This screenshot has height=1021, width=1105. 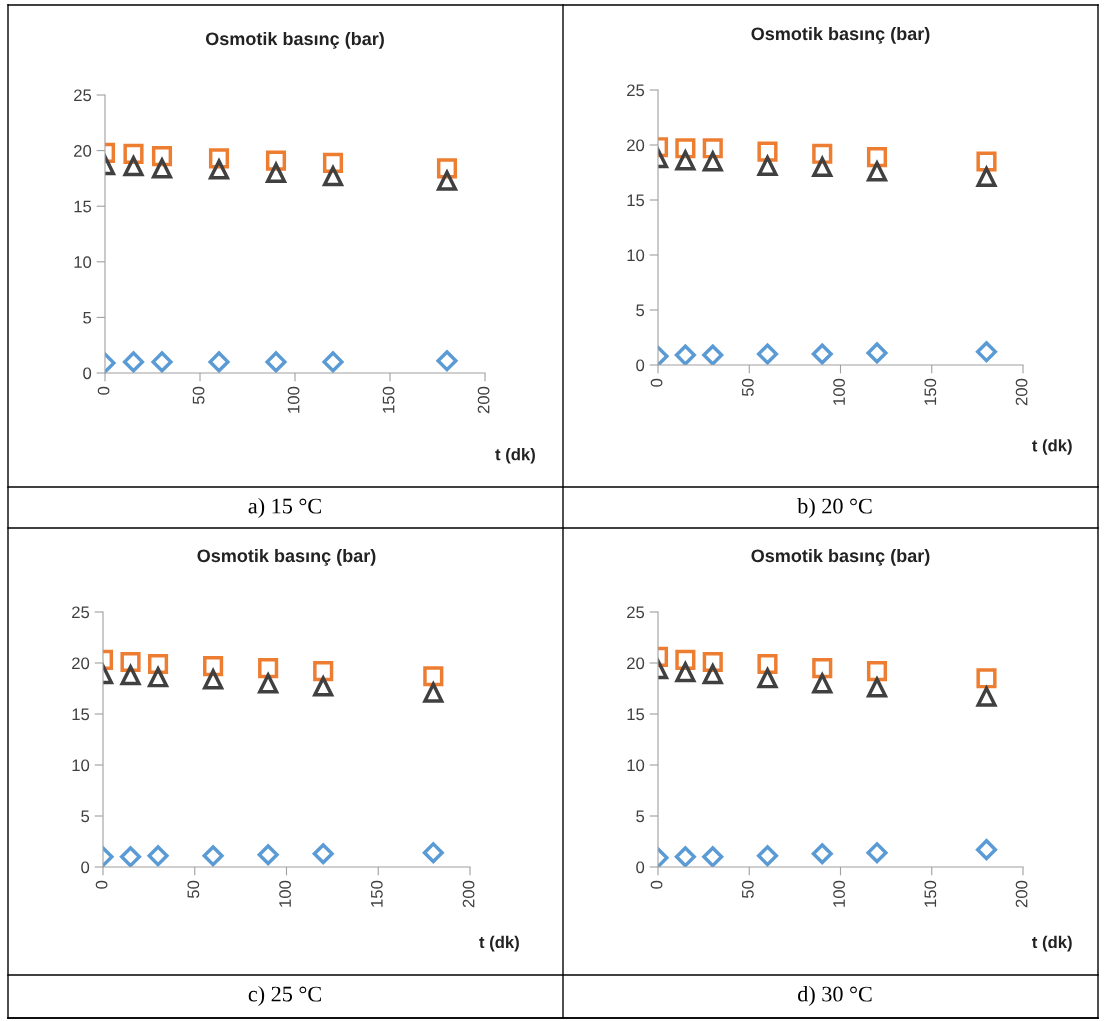 I want to click on y-tick-label: 0, so click(x=640, y=867).